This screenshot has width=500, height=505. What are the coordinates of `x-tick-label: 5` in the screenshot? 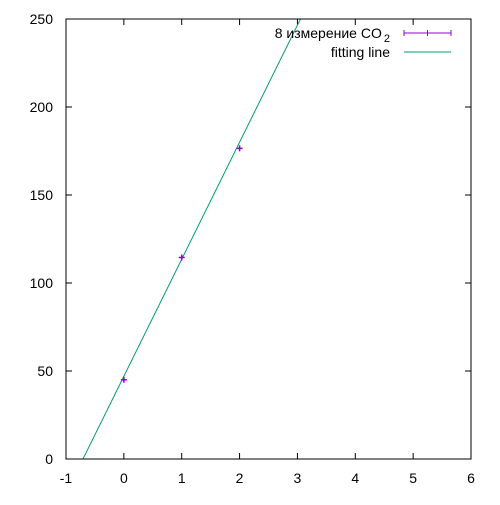 It's located at (413, 478).